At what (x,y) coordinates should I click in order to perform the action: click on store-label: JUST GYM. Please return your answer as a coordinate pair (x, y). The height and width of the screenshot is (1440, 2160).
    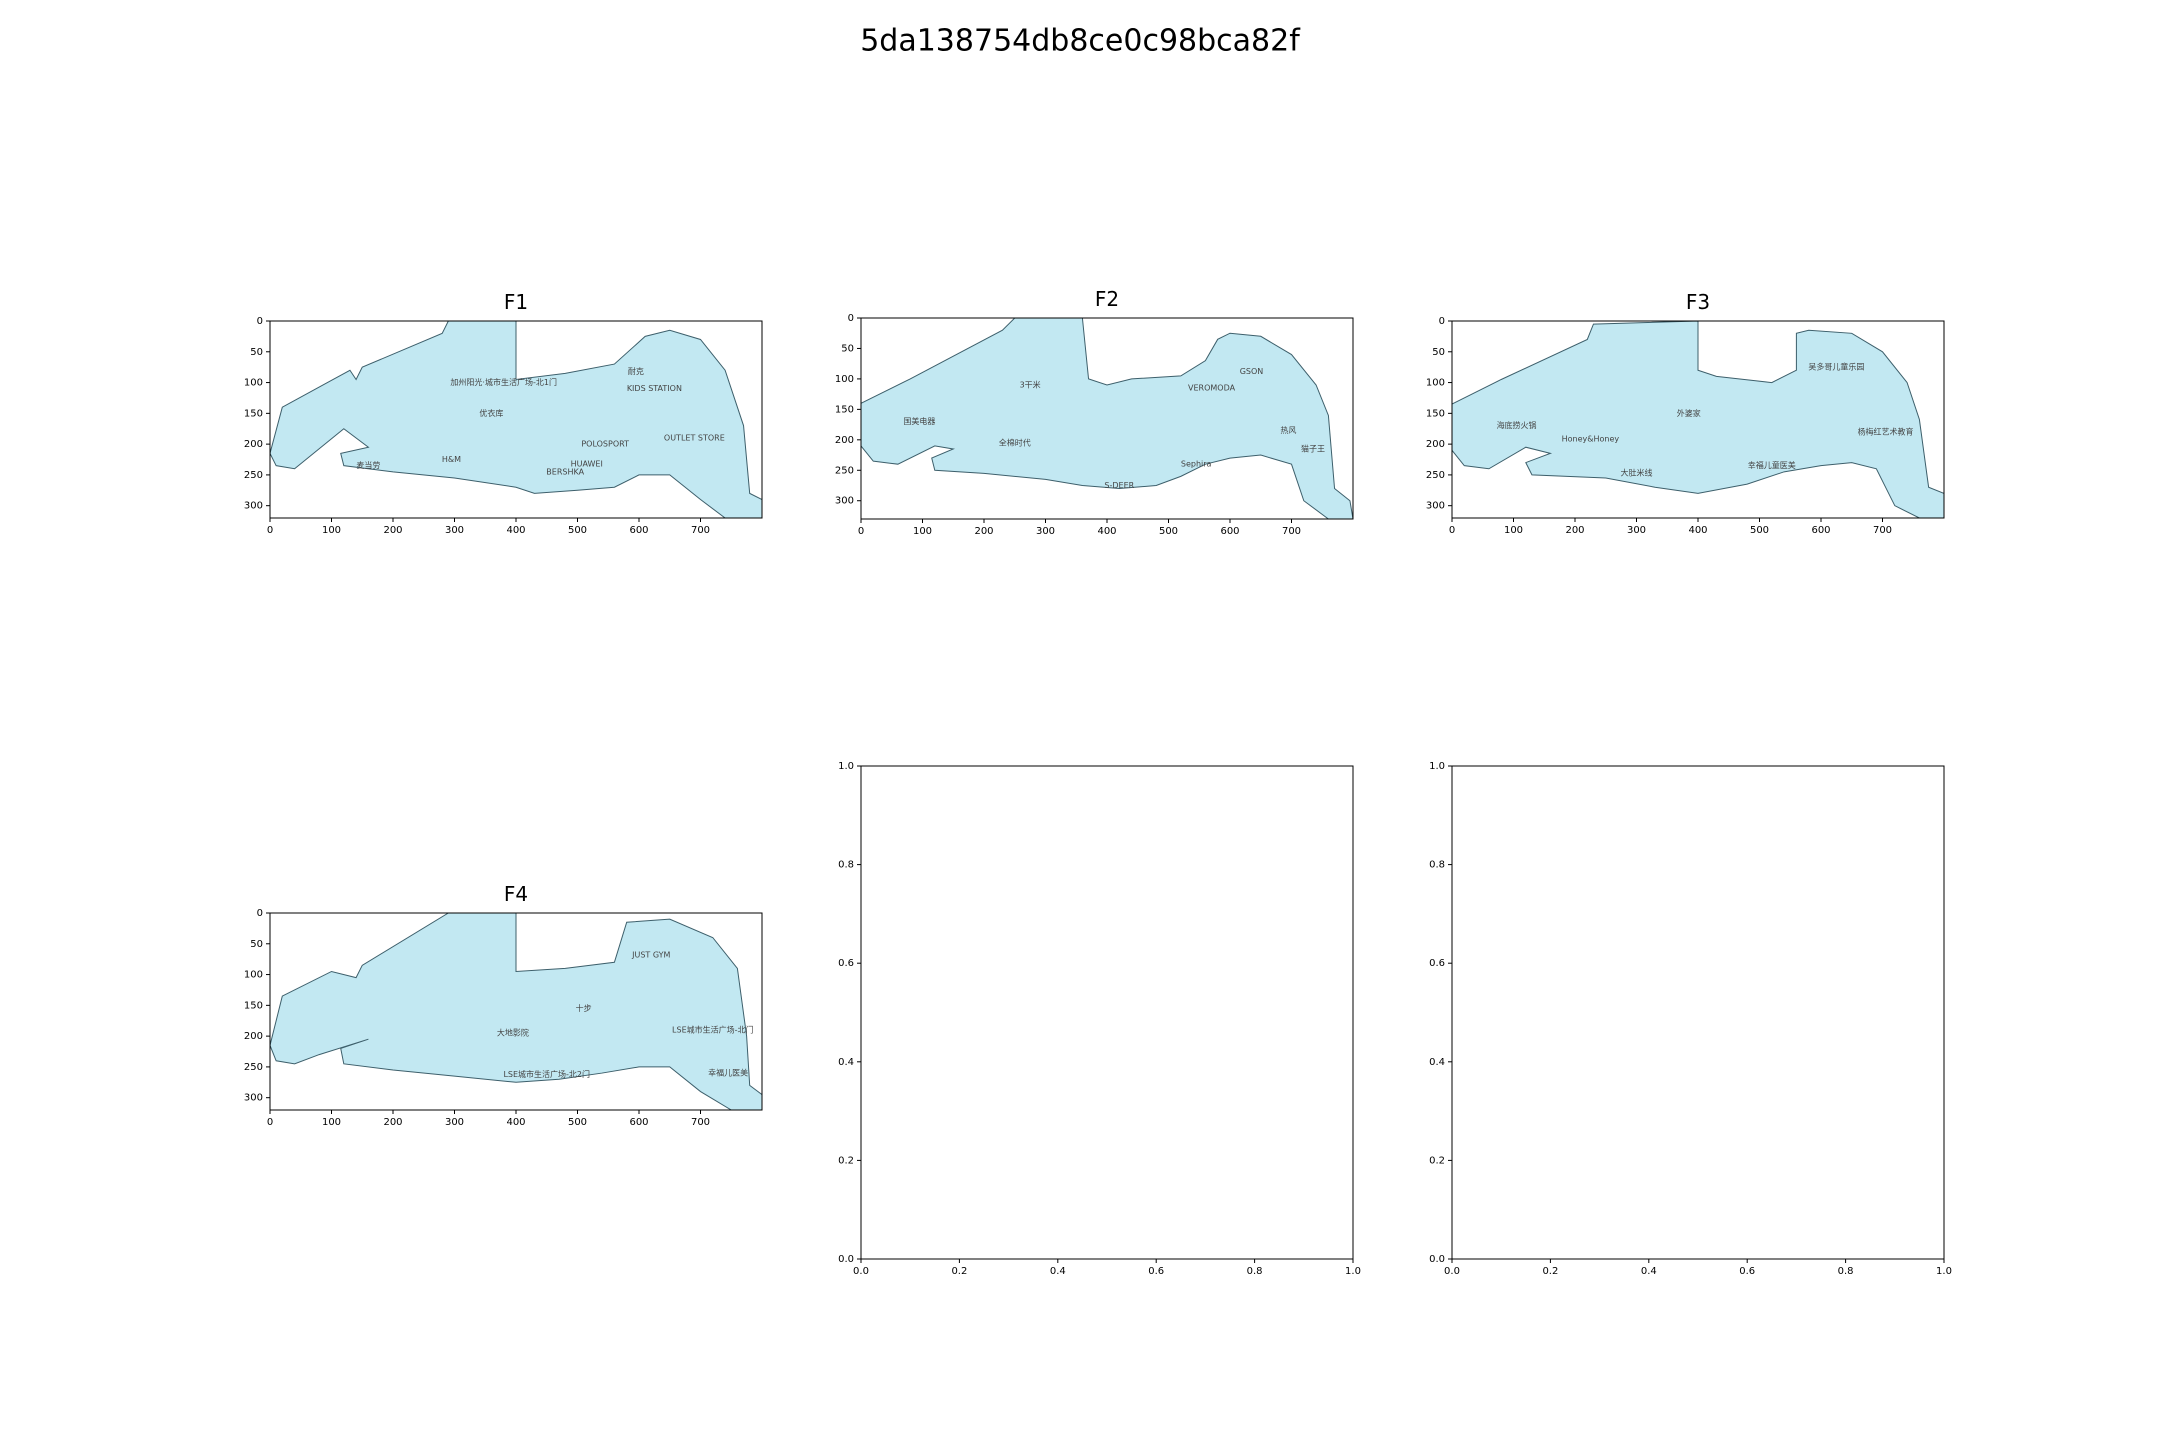
    Looking at the image, I should click on (650, 954).